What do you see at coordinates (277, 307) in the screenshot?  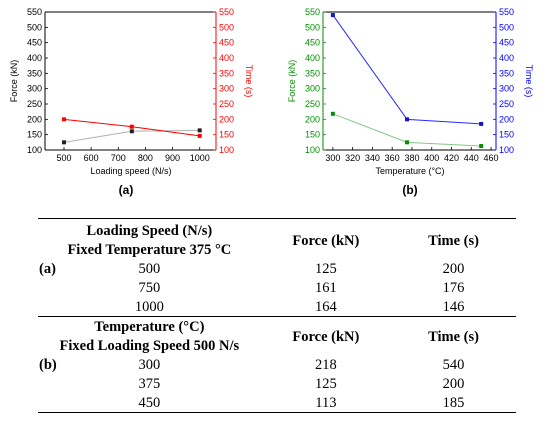 I see `table-row: 1000 164 146` at bounding box center [277, 307].